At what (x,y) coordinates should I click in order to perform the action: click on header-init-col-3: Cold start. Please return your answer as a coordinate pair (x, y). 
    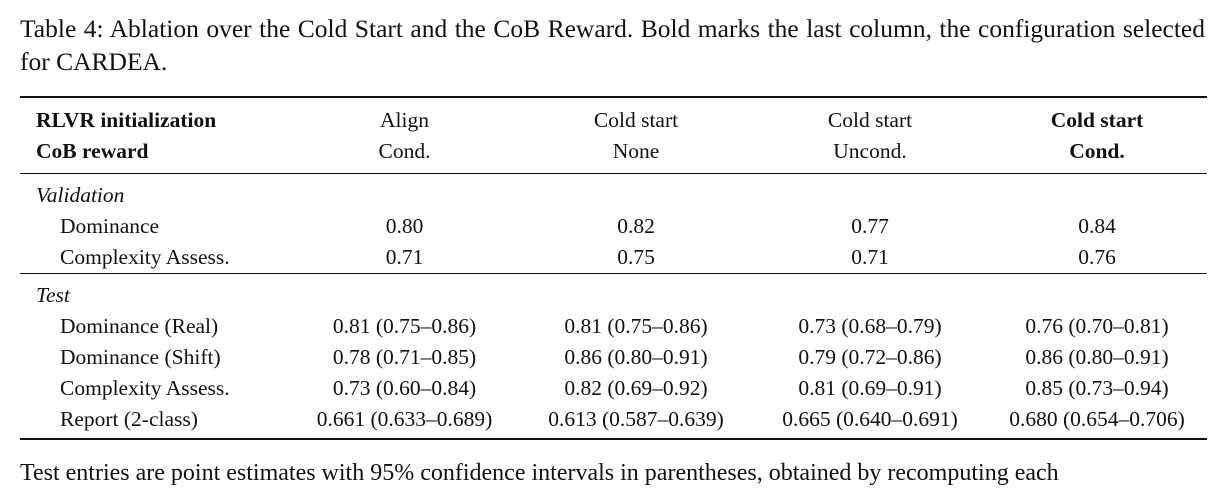
    Looking at the image, I should click on (870, 116).